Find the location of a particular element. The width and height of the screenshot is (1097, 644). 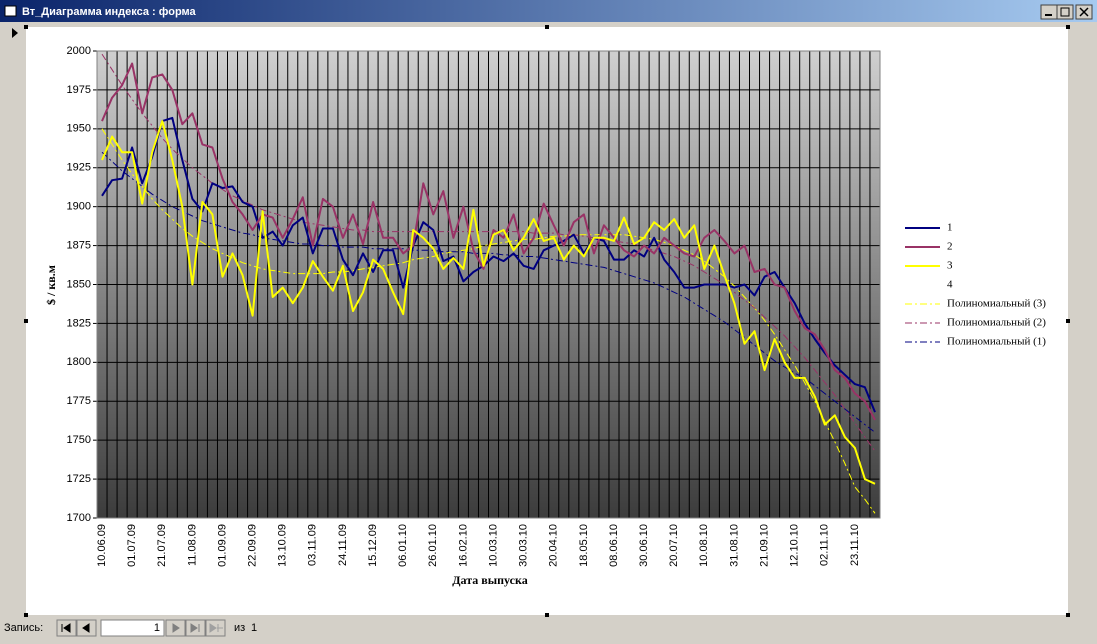

legend-label: 3 is located at coordinates (950, 266).